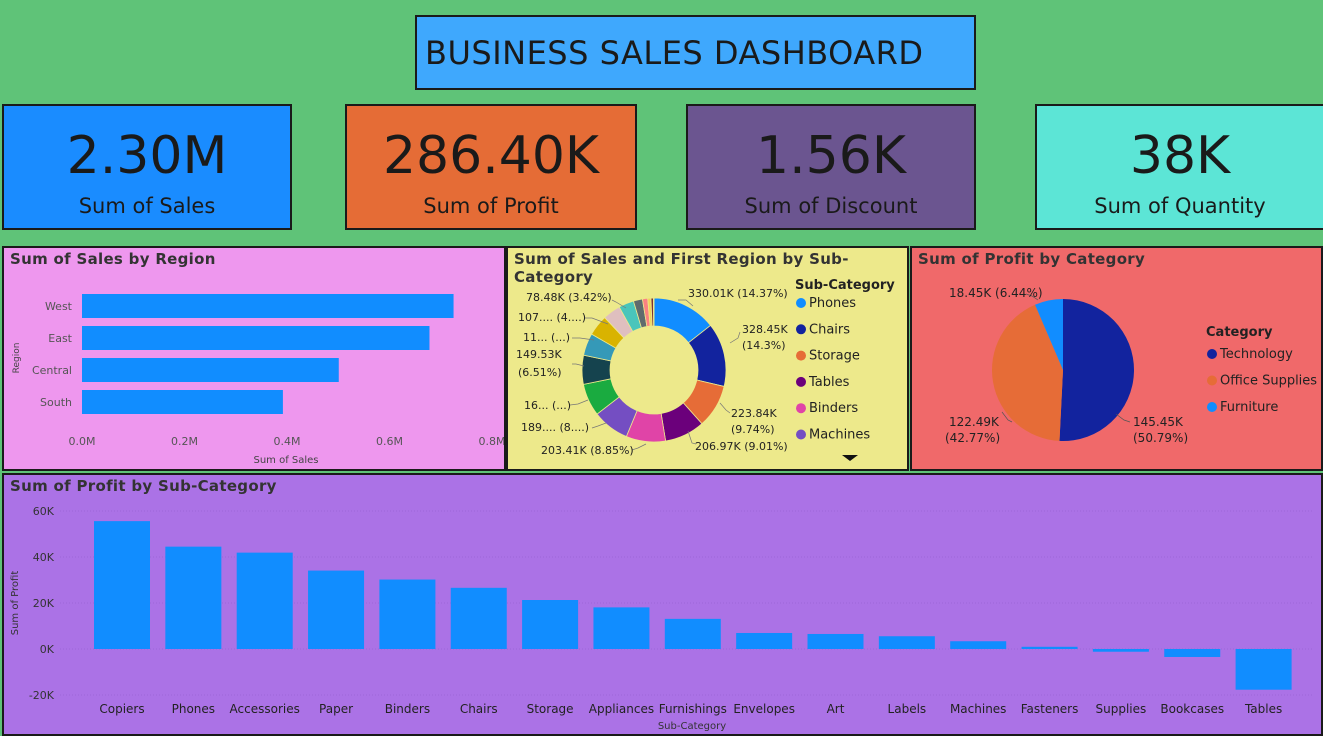 The height and width of the screenshot is (736, 1323). I want to click on x-tick-label: Supplies, so click(1121, 709).